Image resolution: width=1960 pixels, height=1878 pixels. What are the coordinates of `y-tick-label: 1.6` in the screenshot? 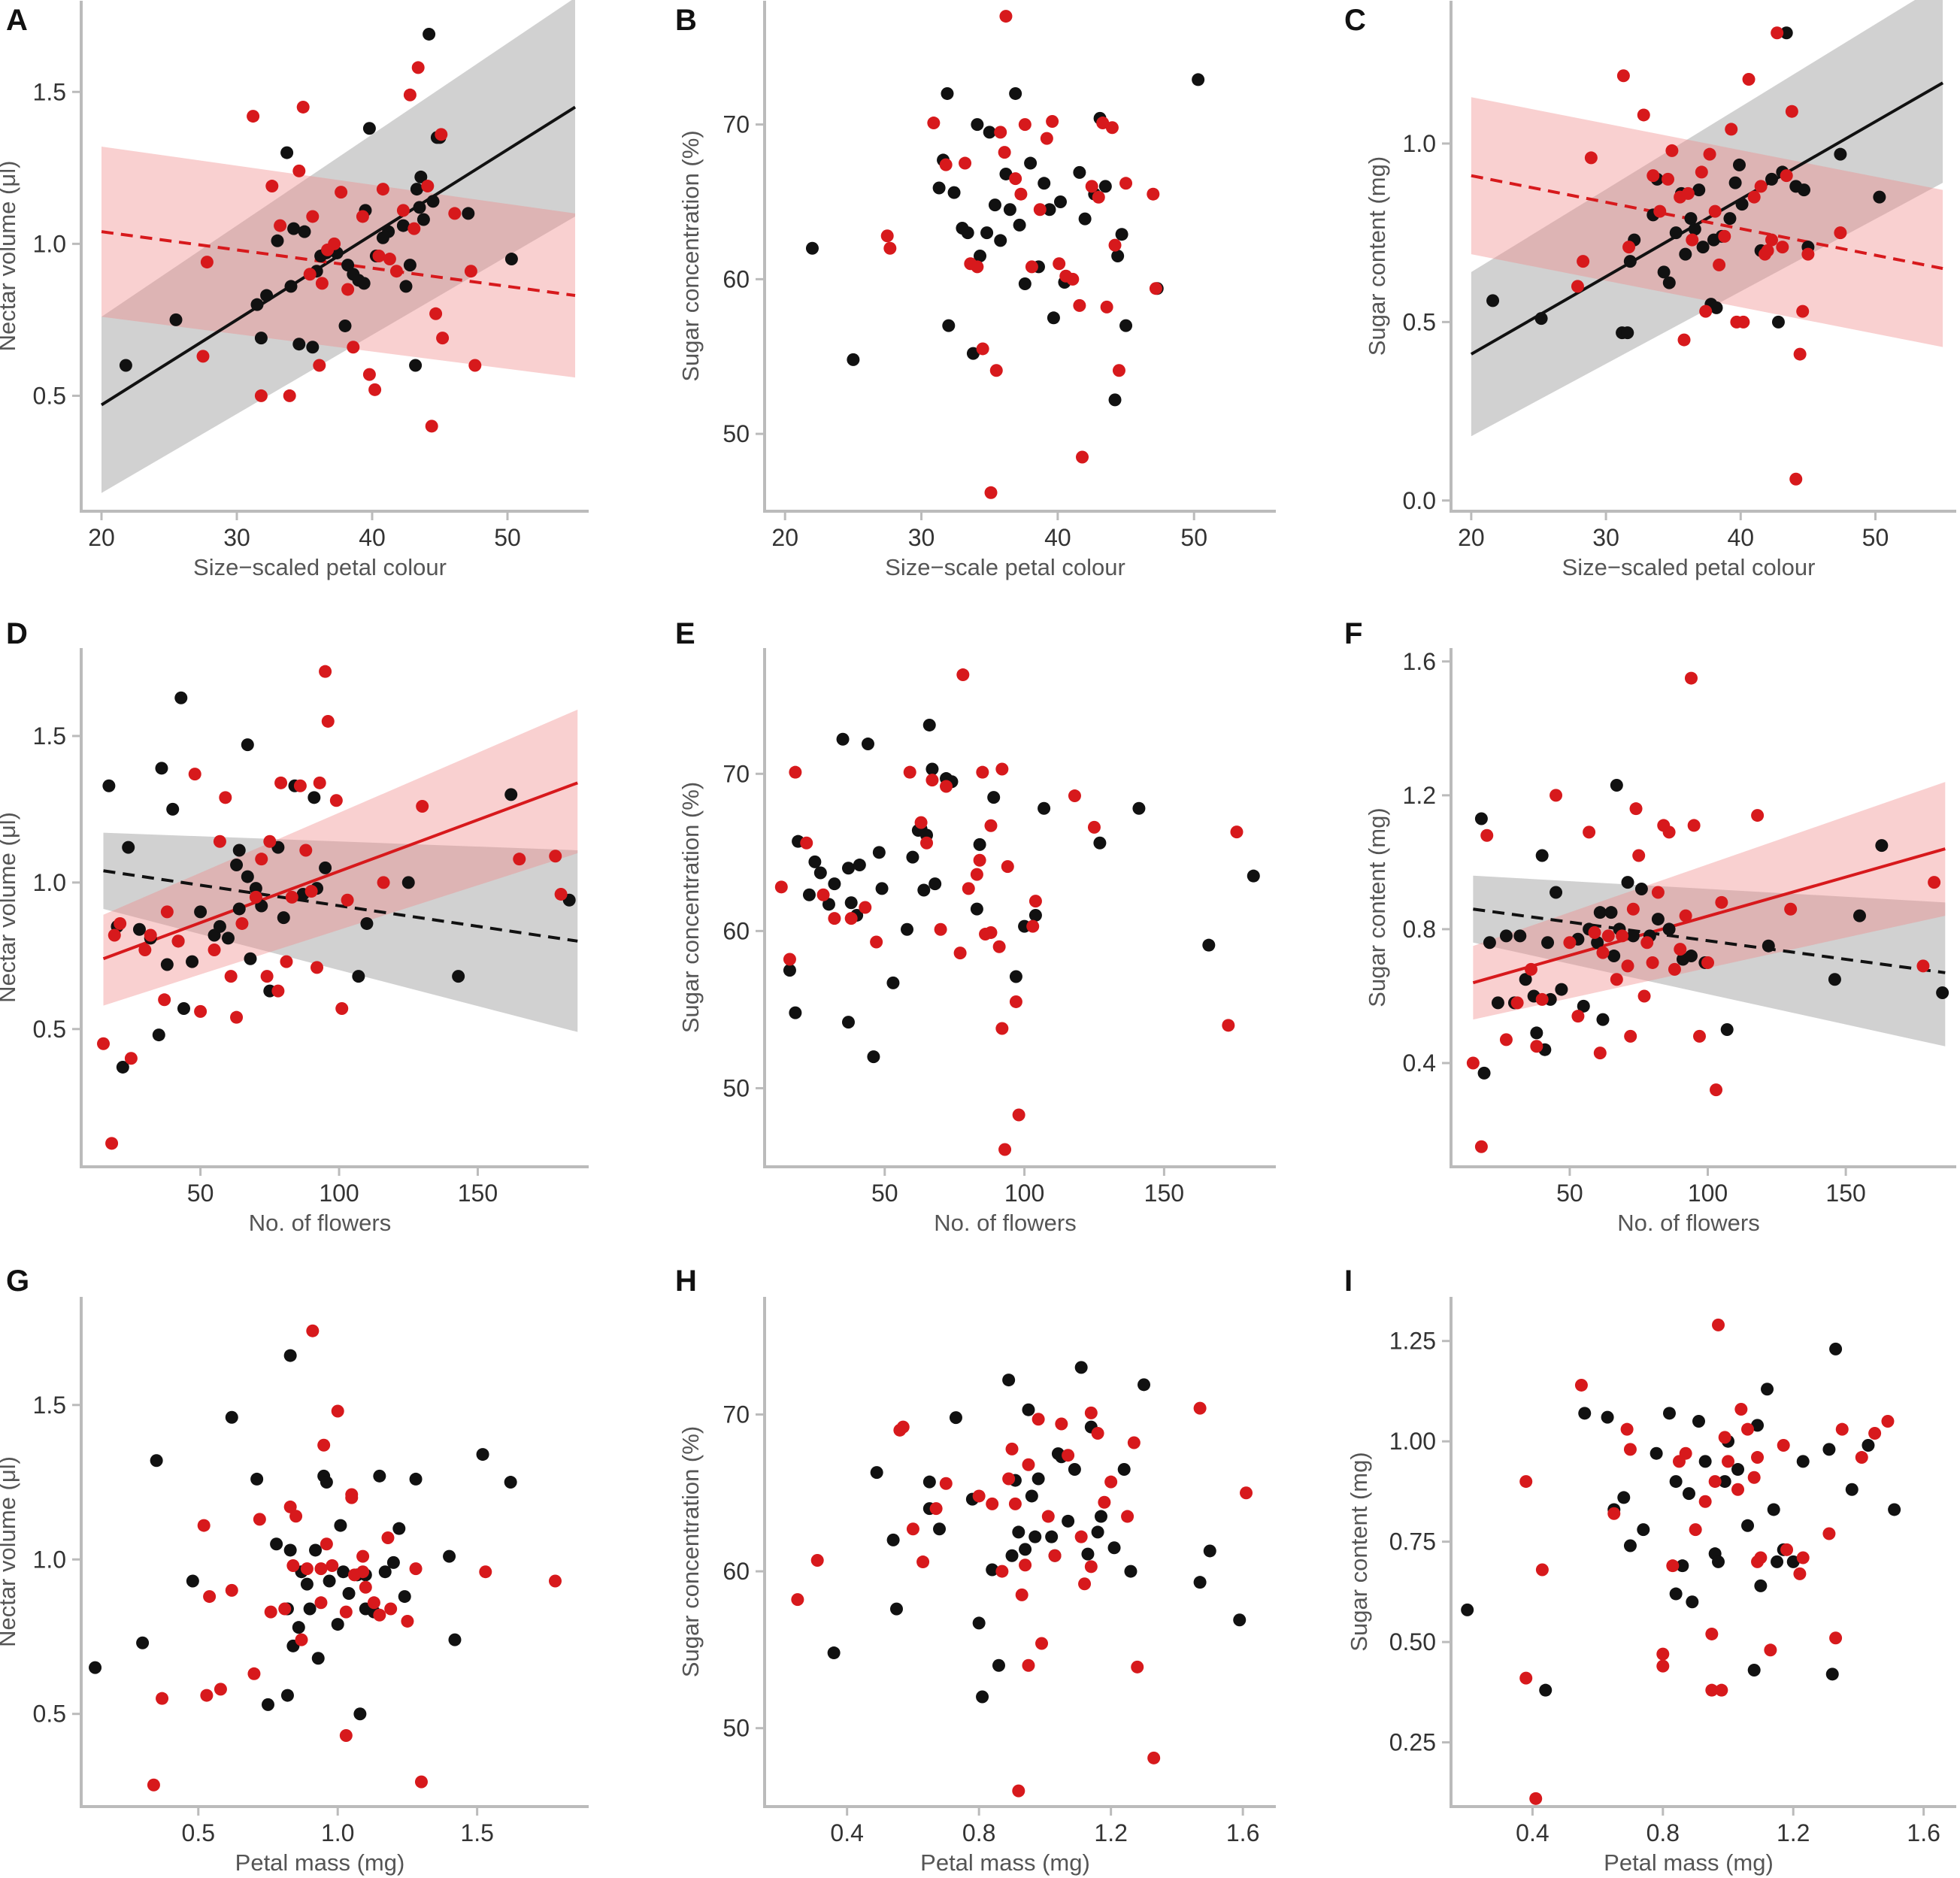 It's located at (1419, 661).